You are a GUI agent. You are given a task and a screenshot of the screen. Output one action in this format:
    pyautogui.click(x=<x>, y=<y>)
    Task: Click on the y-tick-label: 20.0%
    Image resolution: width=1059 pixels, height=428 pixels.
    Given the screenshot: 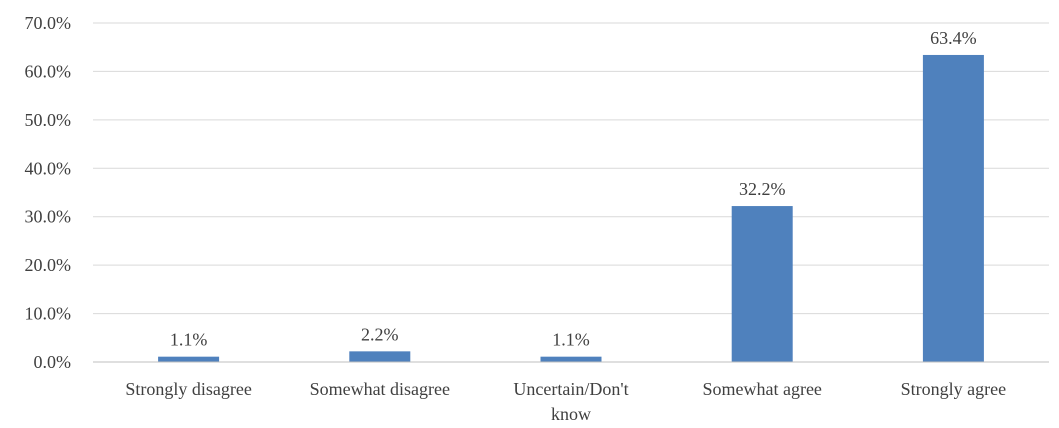 What is the action you would take?
    pyautogui.click(x=48, y=265)
    